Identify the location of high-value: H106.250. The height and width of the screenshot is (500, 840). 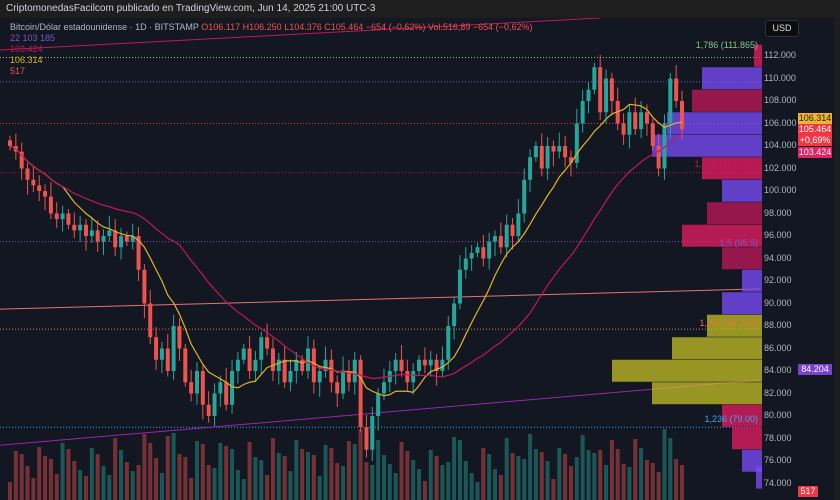
(262, 27).